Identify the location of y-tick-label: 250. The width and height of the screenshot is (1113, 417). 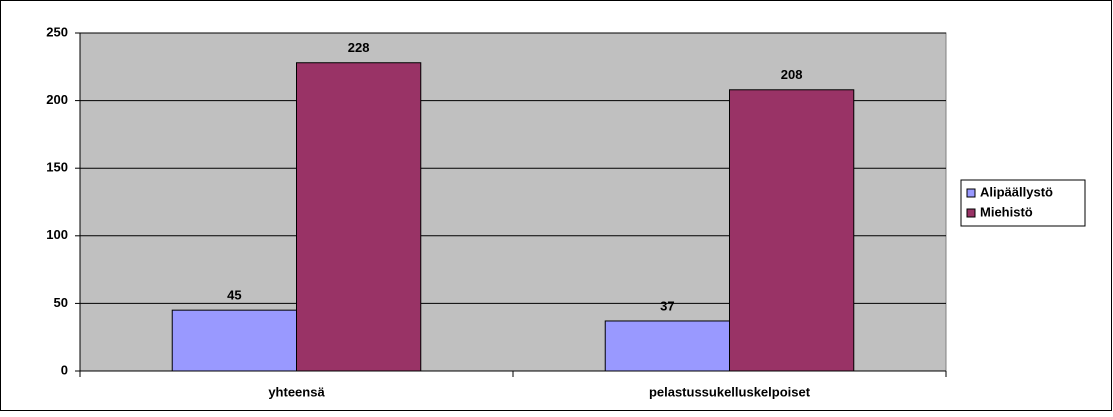
(57, 31).